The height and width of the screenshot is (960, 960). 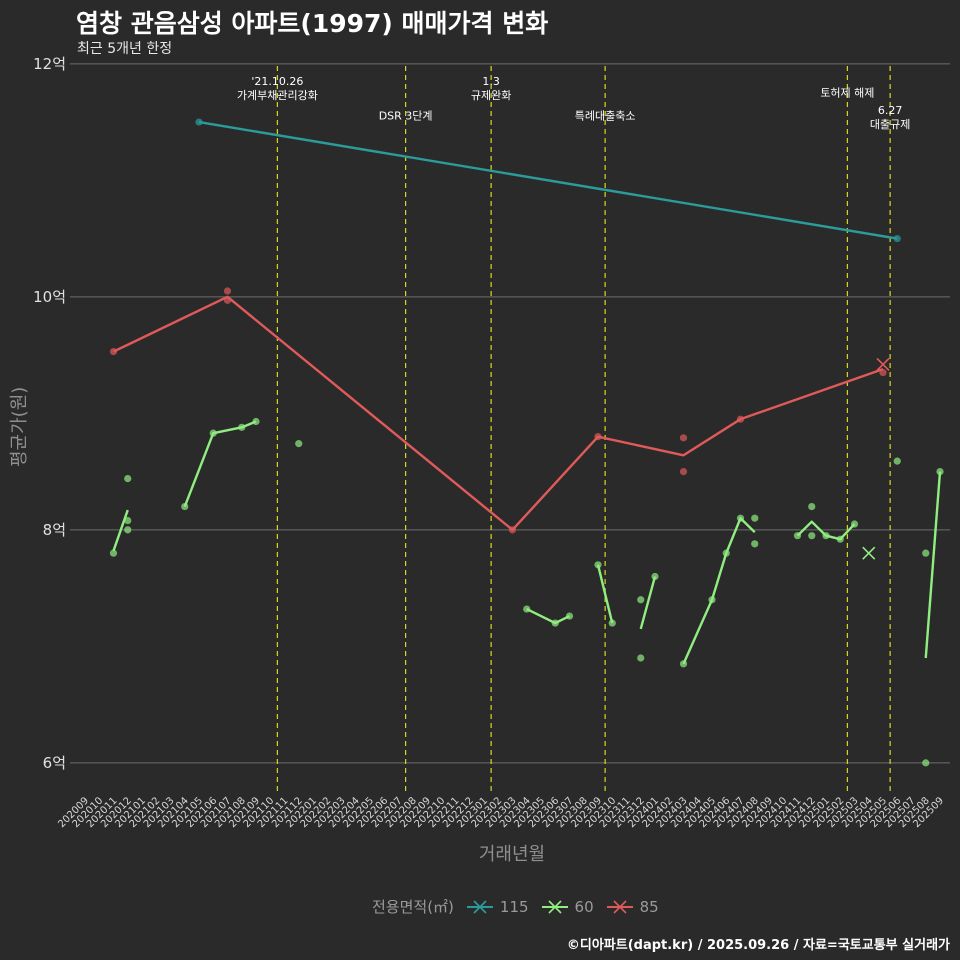 What do you see at coordinates (649, 906) in the screenshot?
I see `legend-label-85: 85` at bounding box center [649, 906].